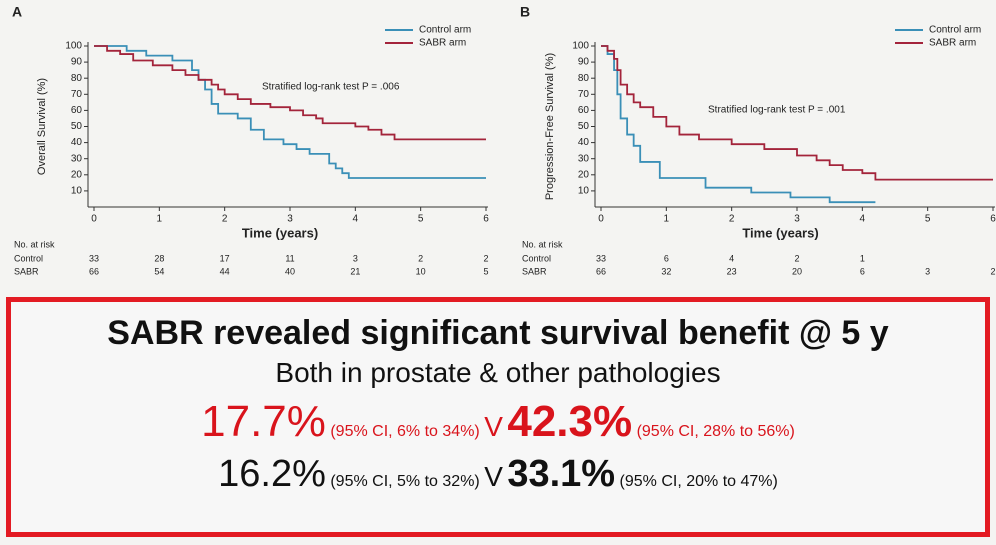 The image size is (996, 545). I want to click on risk-count: 40, so click(290, 271).